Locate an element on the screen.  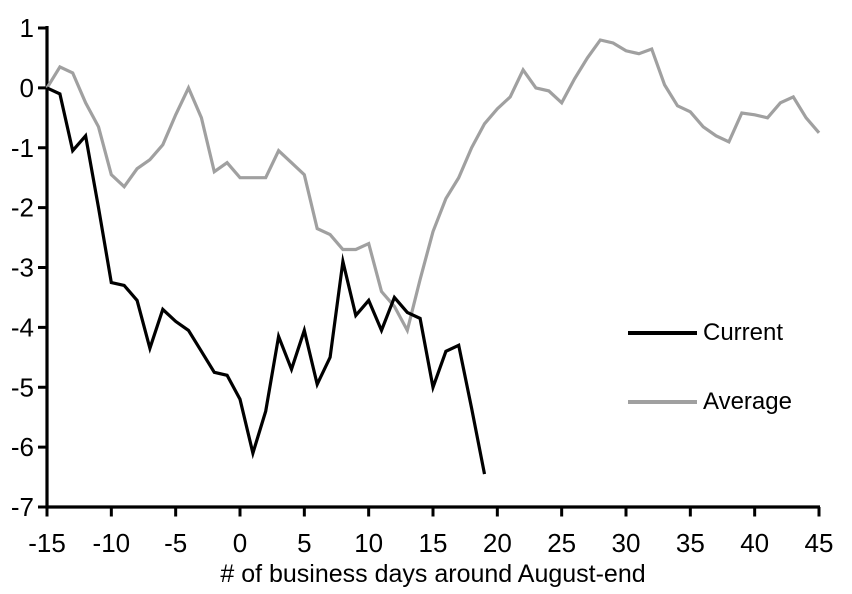
legend-item-average: Average is located at coordinates (710, 402).